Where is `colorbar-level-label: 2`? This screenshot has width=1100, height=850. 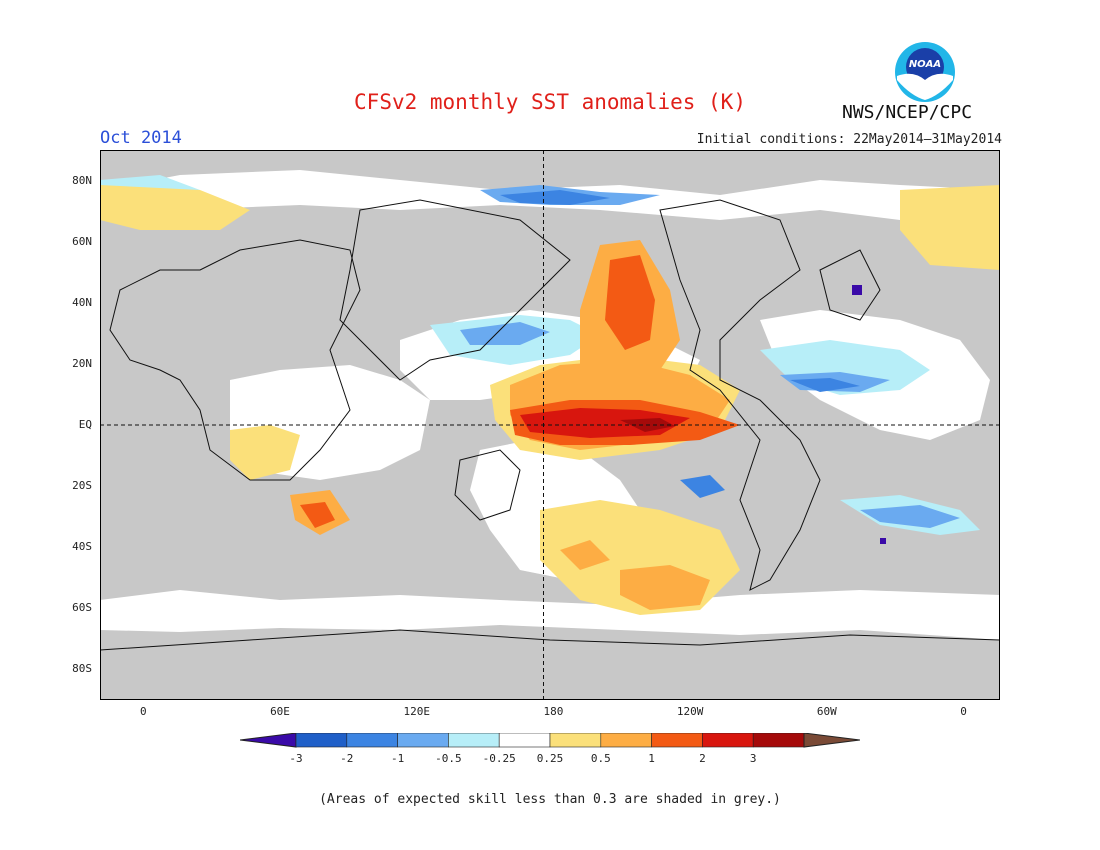 colorbar-level-label: 2 is located at coordinates (702, 758).